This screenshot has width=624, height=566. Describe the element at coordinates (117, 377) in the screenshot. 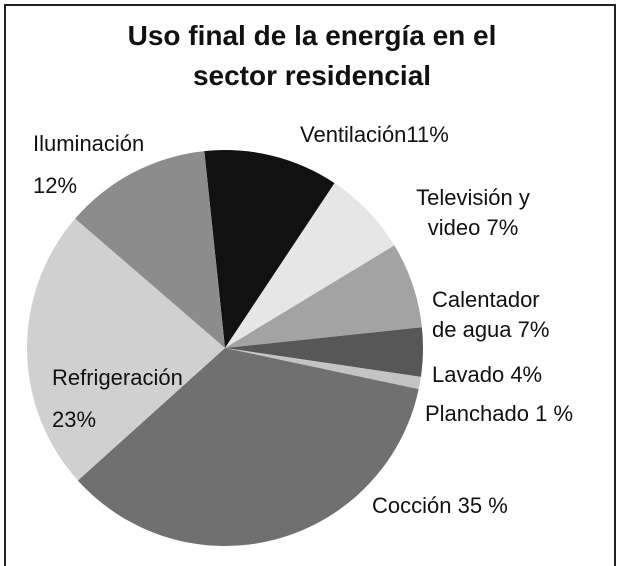

I see `category-label: Refrigeración` at that location.